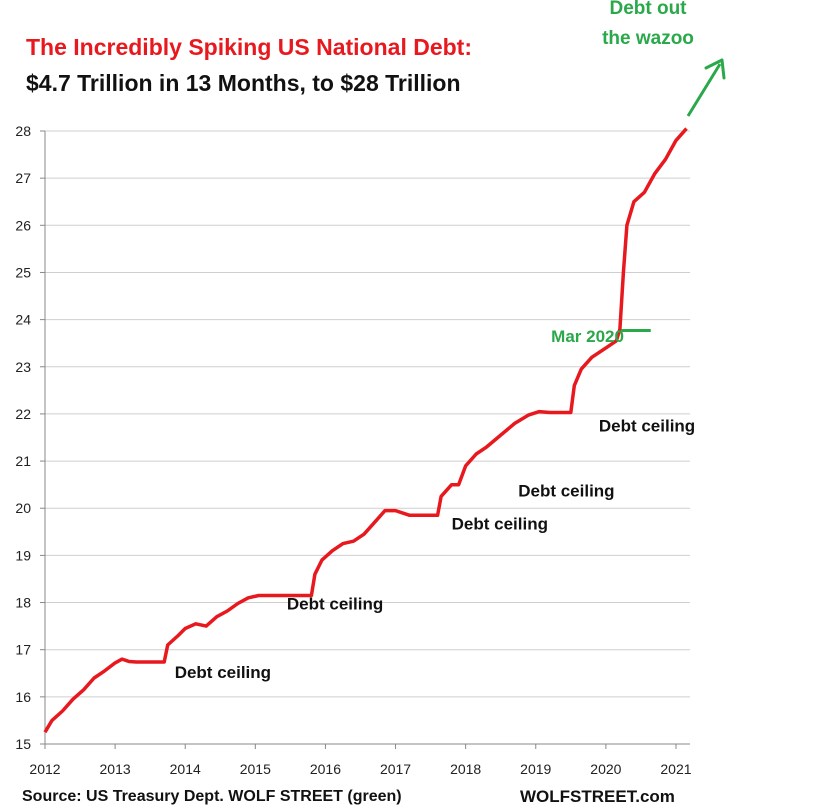  I want to click on callout-arrow-shaft, so click(704, 90).